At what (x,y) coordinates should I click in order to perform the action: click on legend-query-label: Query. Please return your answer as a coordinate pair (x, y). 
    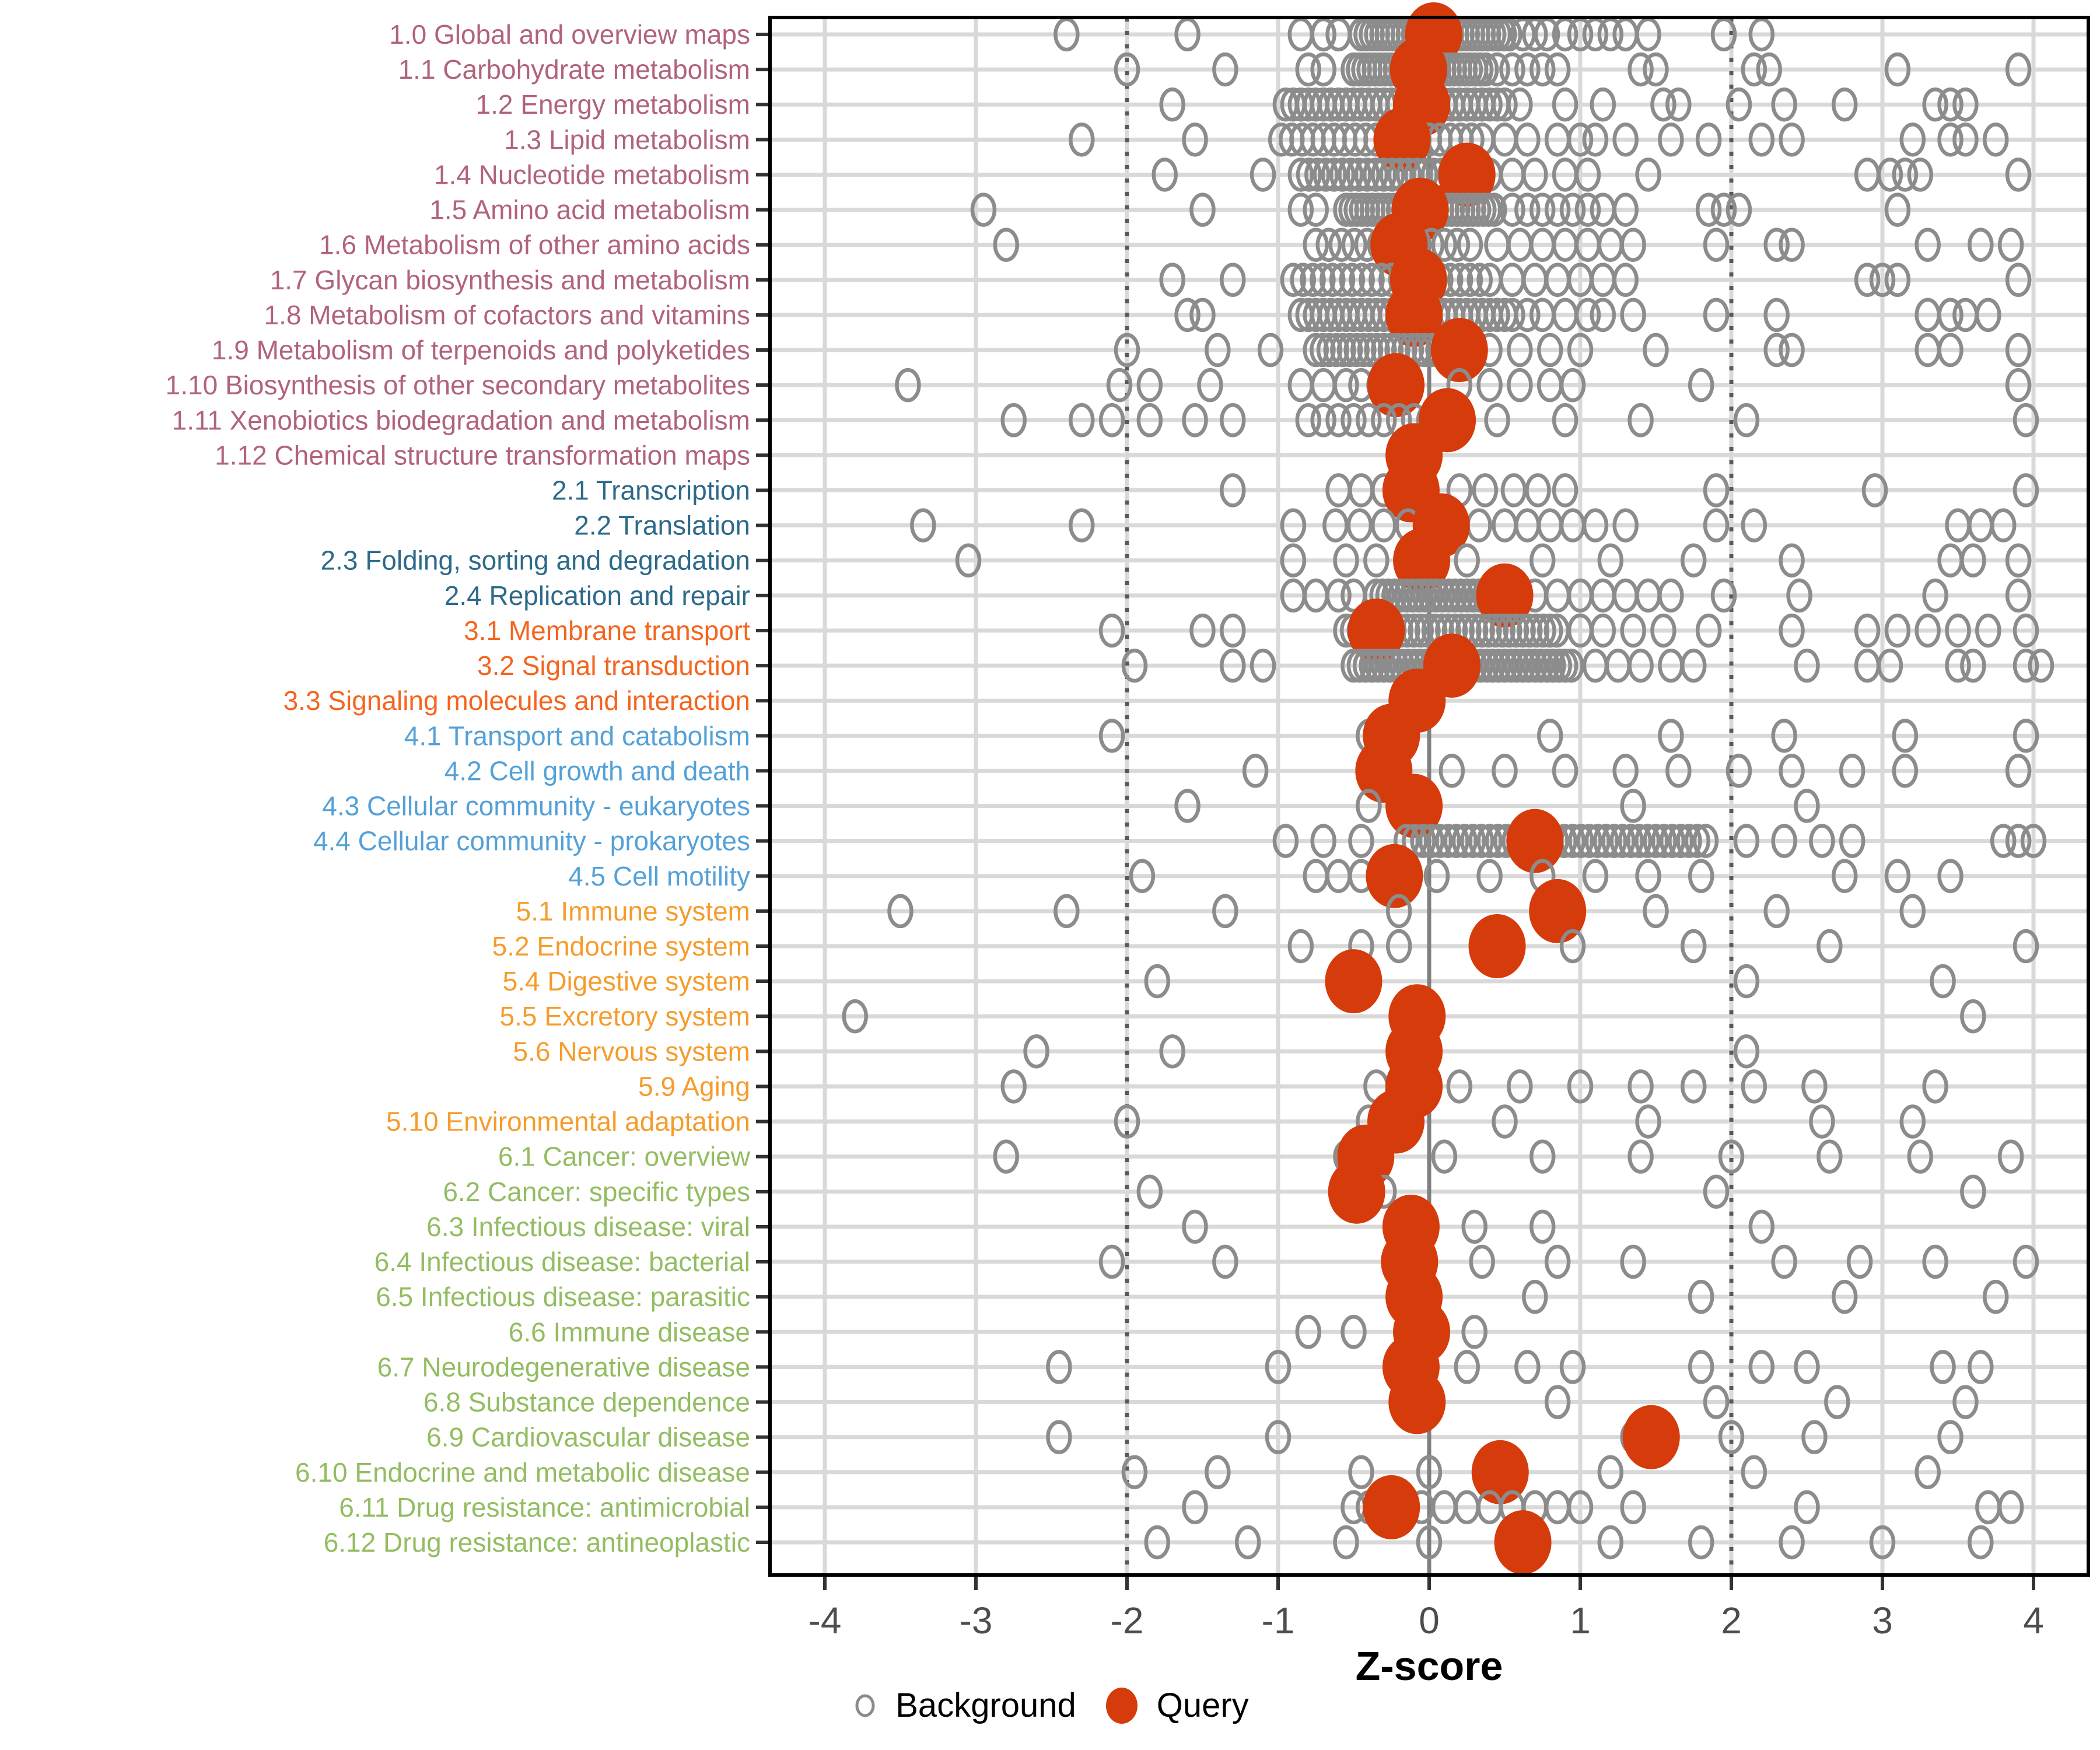
    Looking at the image, I should click on (1202, 1705).